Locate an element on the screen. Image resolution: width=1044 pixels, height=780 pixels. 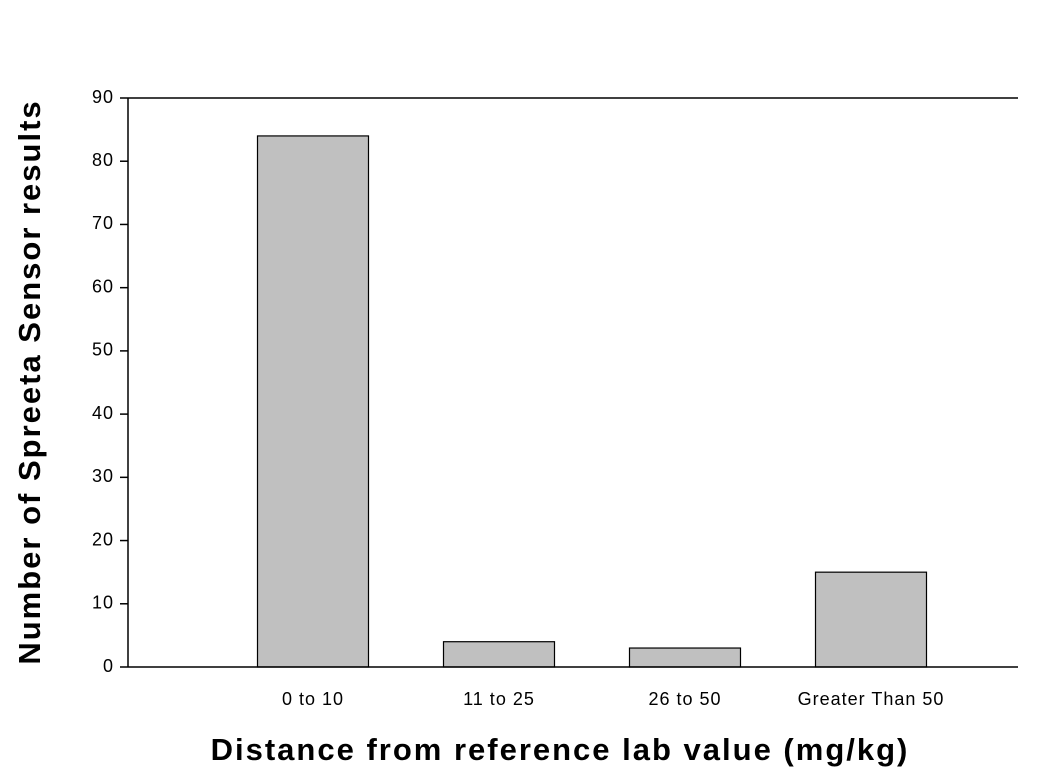
x-tick-label: 26 to 50 is located at coordinates (684, 699).